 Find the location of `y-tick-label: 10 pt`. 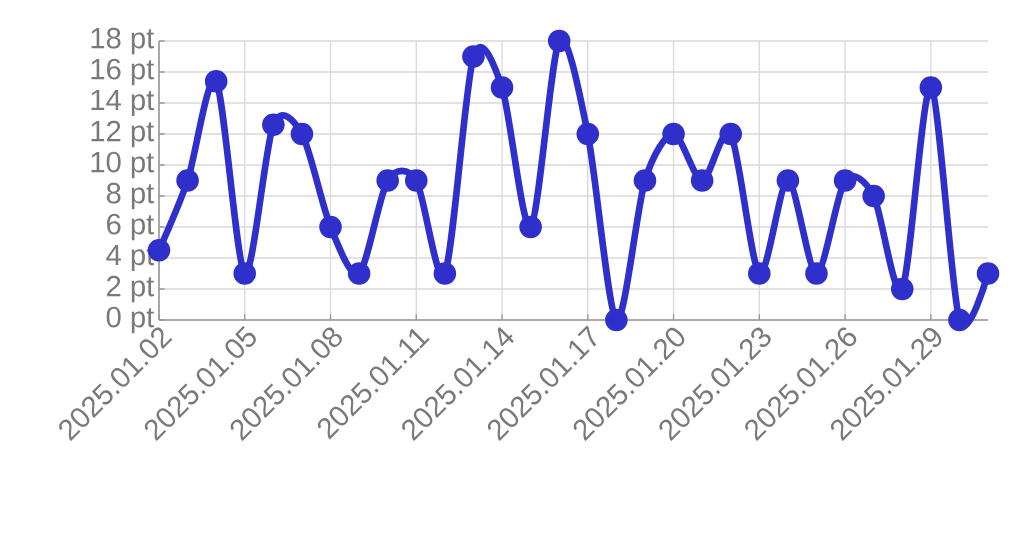

y-tick-label: 10 pt is located at coordinates (123, 165).